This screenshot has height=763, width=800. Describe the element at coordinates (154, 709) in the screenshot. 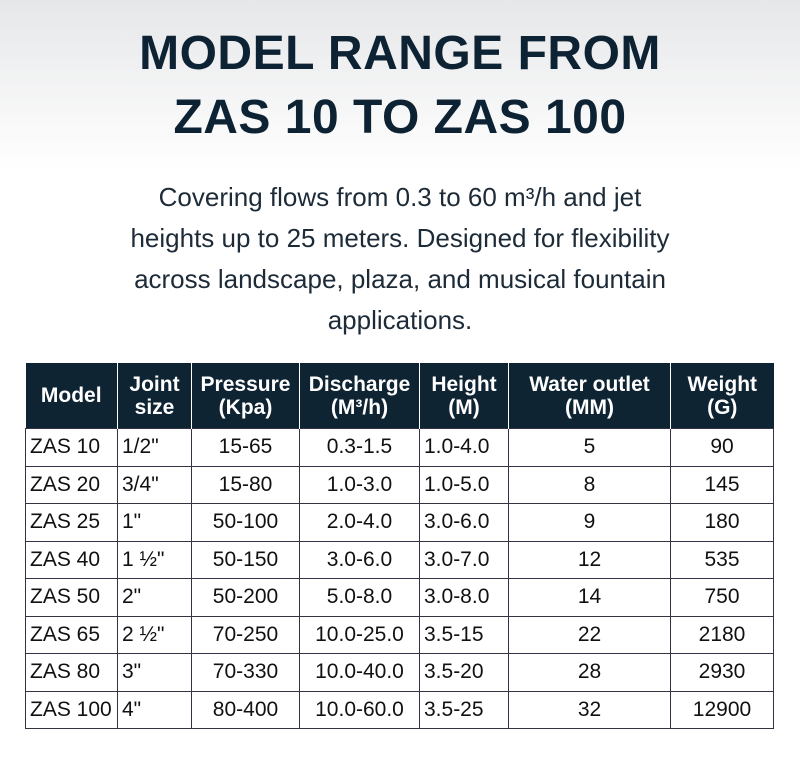

I see `table-cell: 4"` at that location.